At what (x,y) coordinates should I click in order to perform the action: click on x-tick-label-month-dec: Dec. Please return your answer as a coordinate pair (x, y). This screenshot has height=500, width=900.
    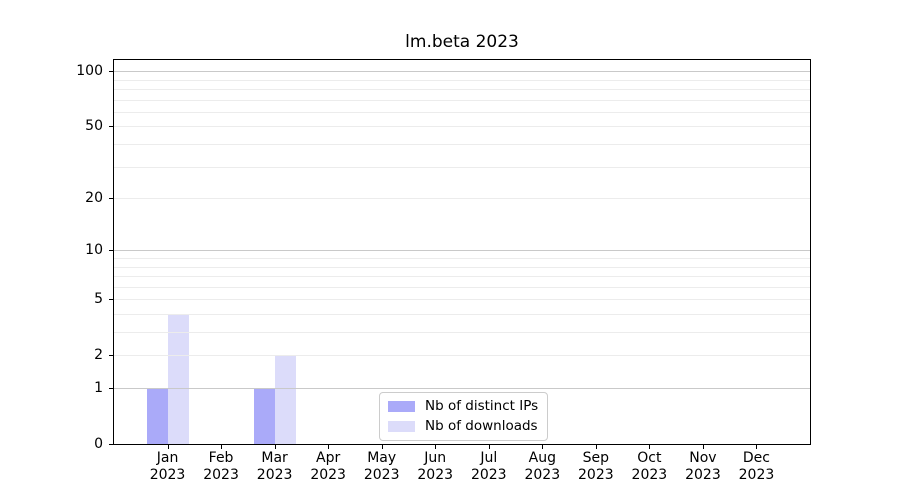
    Looking at the image, I should click on (756, 458).